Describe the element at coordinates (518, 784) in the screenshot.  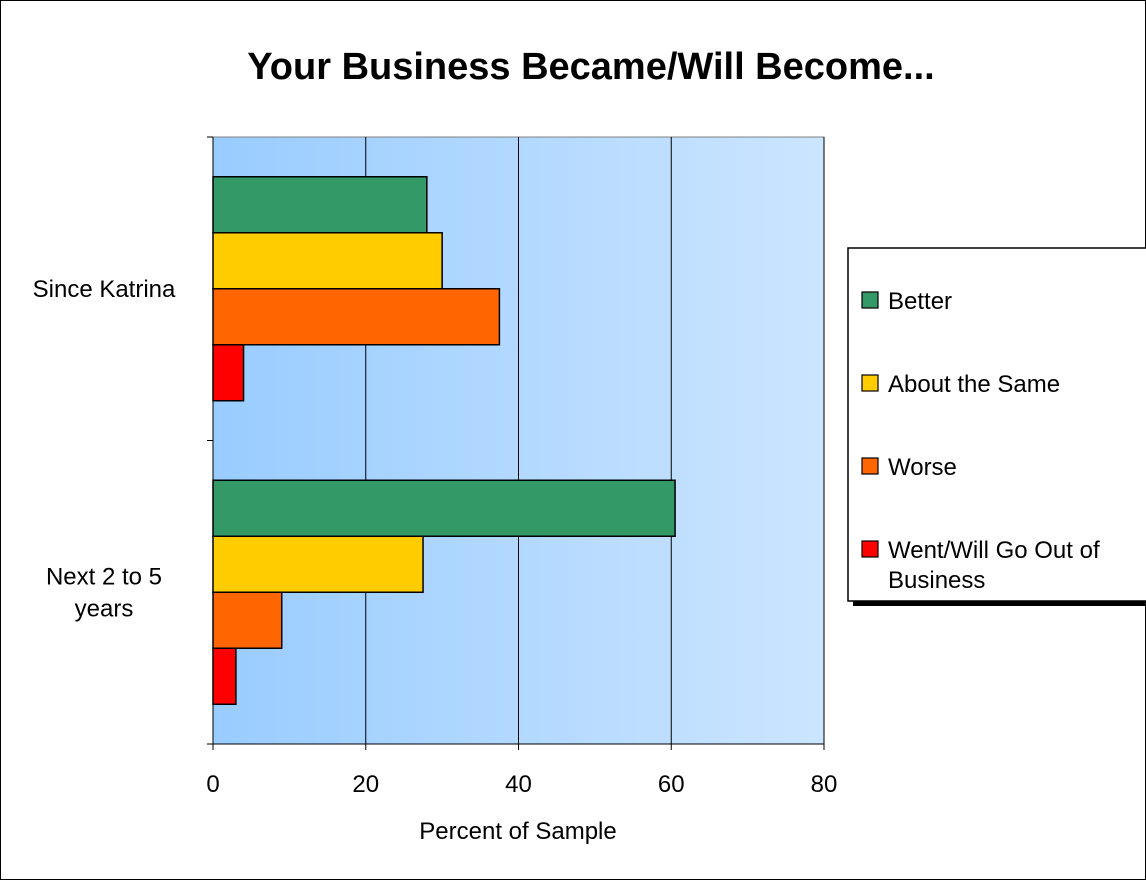
I see `x-tick-label: 40` at that location.